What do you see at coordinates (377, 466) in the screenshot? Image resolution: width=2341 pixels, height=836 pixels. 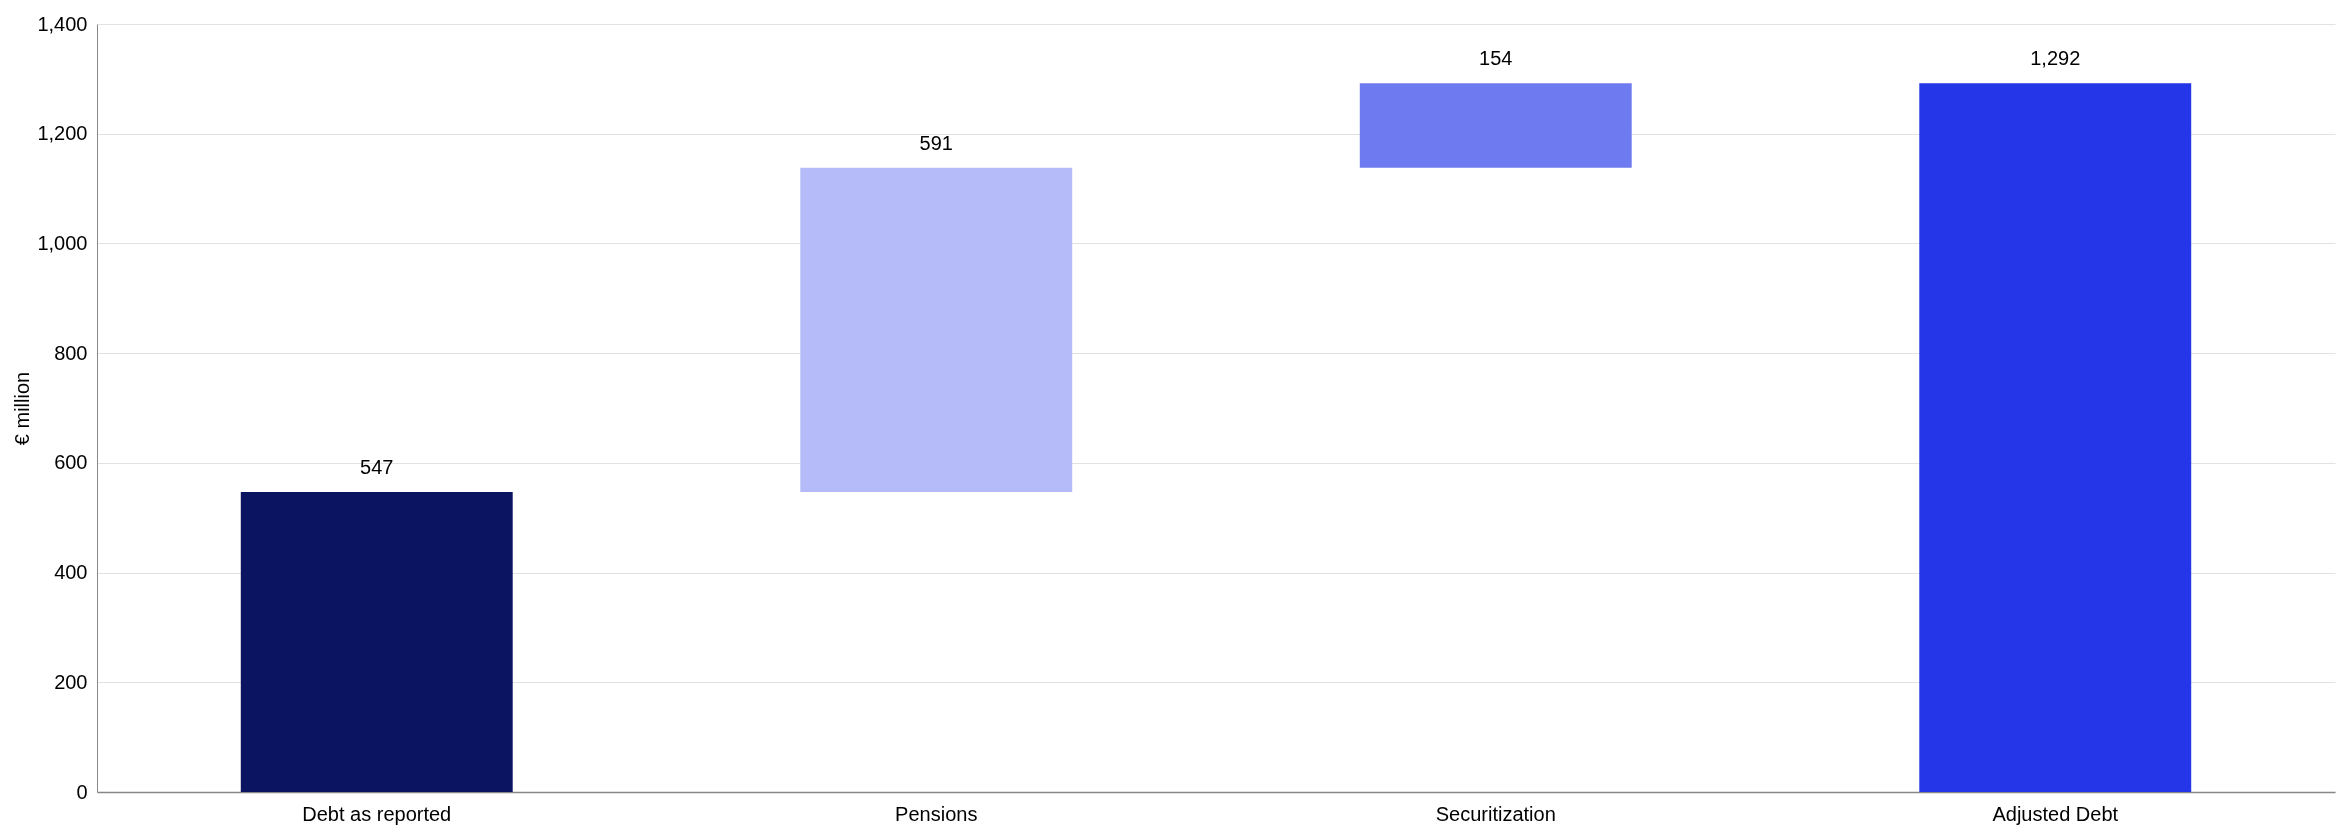 I see `data-label: 547` at bounding box center [377, 466].